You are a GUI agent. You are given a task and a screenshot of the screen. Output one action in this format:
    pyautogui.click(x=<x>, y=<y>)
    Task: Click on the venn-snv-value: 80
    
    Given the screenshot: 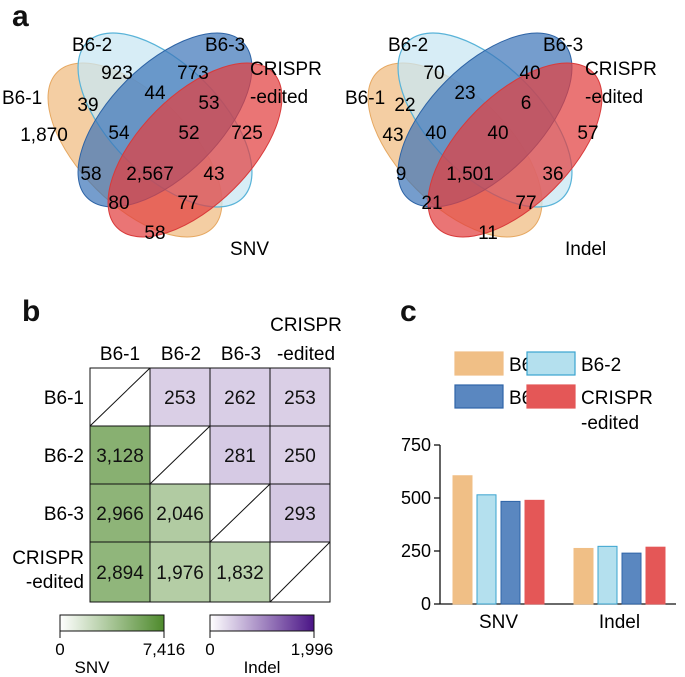 What is the action you would take?
    pyautogui.click(x=118, y=203)
    